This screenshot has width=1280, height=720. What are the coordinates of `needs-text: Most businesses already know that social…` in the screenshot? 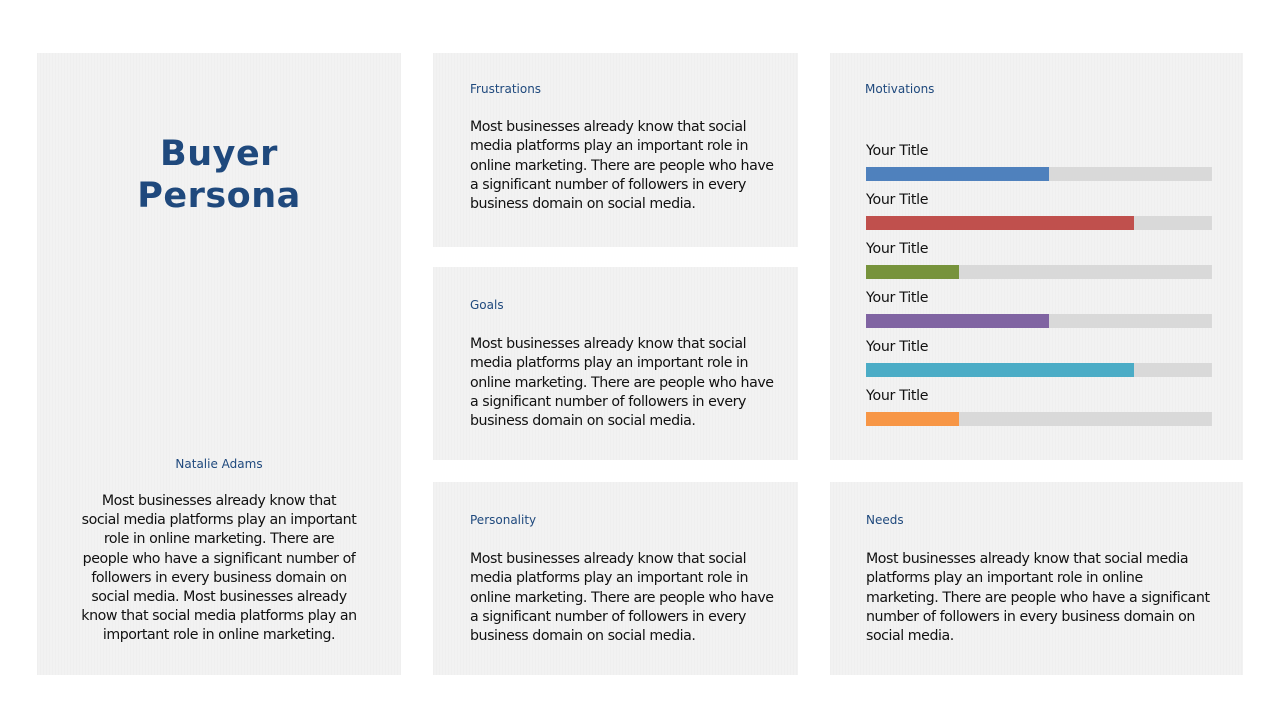 It's located at (1038, 598).